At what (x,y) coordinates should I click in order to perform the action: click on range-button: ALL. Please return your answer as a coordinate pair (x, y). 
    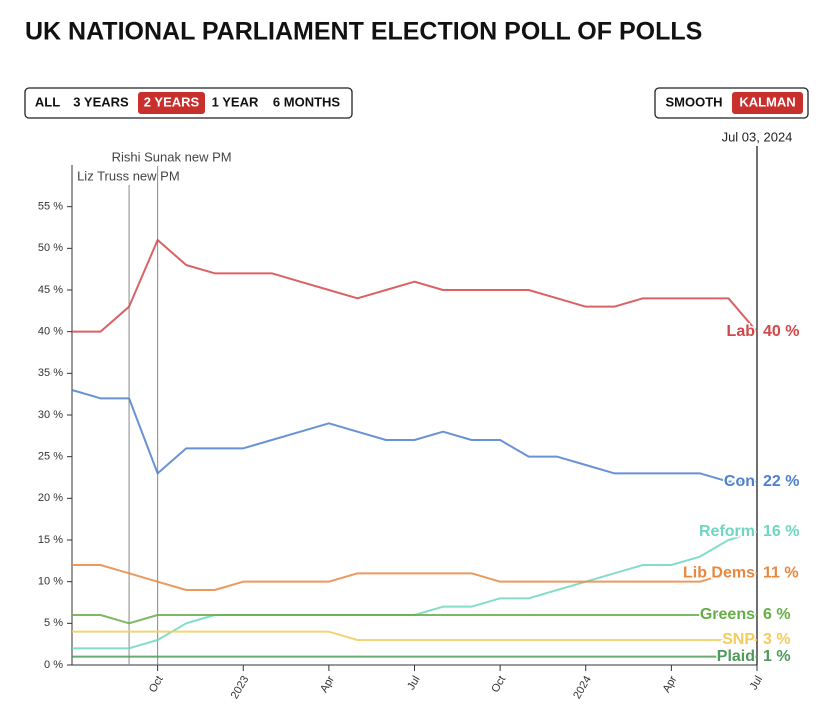
    Looking at the image, I should click on (47, 101).